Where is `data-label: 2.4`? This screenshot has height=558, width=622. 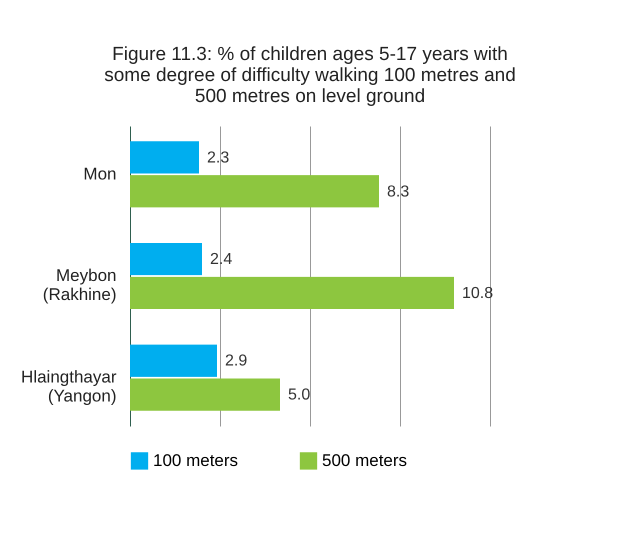 data-label: 2.4 is located at coordinates (221, 259).